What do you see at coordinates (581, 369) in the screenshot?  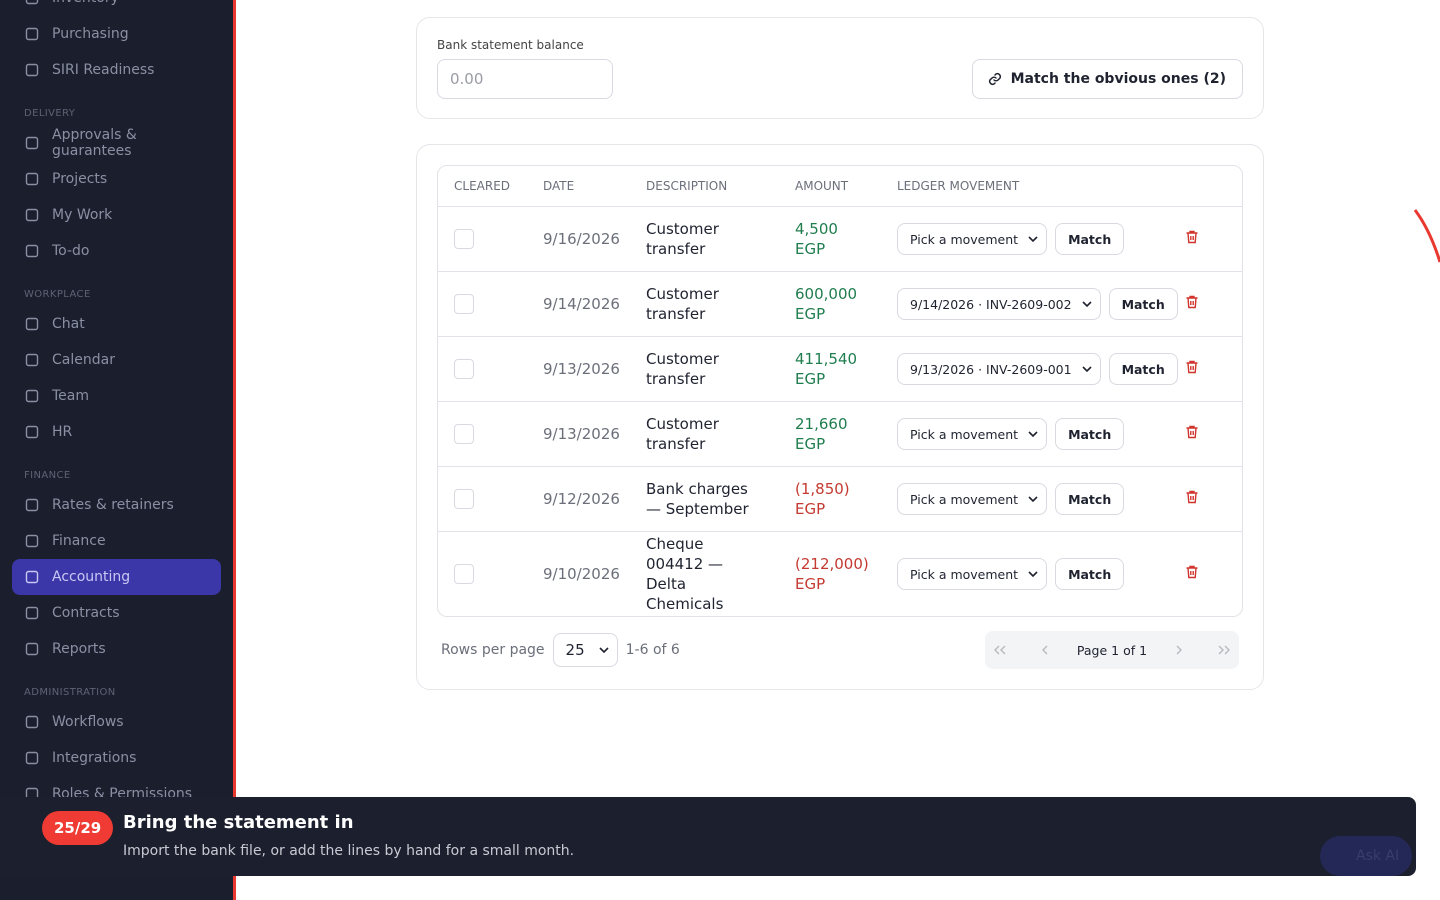 I see `date: 9/13/2026` at bounding box center [581, 369].